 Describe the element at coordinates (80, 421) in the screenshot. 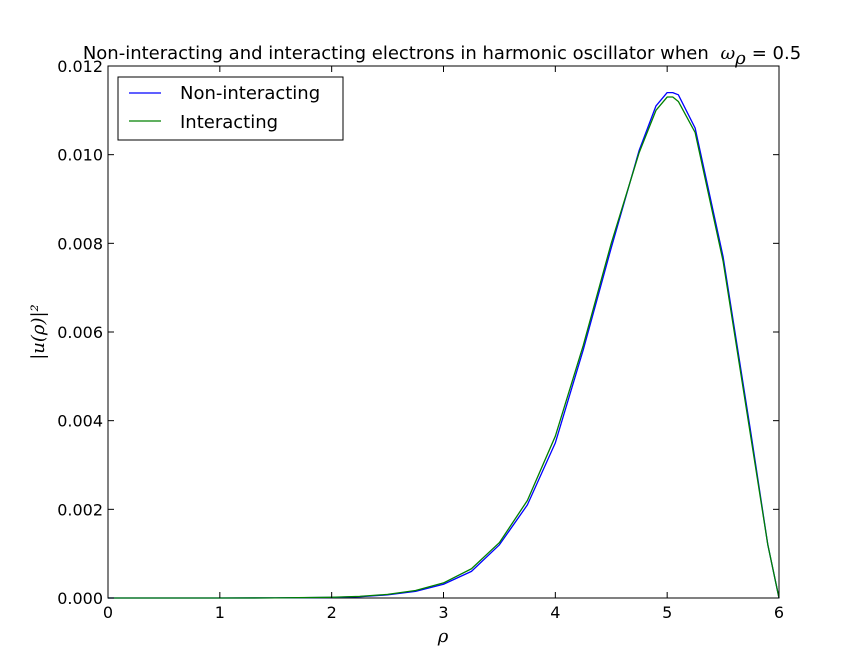

I see `y-tick-label: 0.004` at that location.